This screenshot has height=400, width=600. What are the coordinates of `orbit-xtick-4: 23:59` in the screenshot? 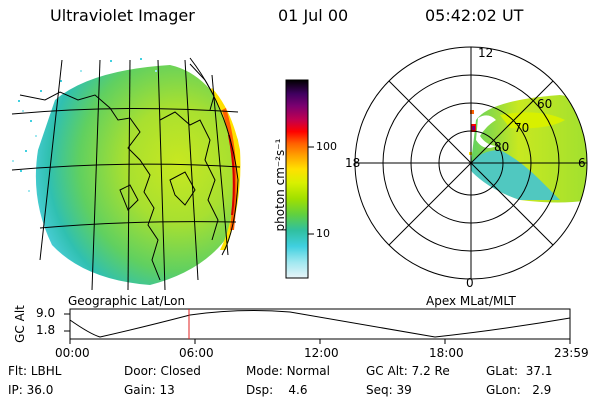 It's located at (571, 353).